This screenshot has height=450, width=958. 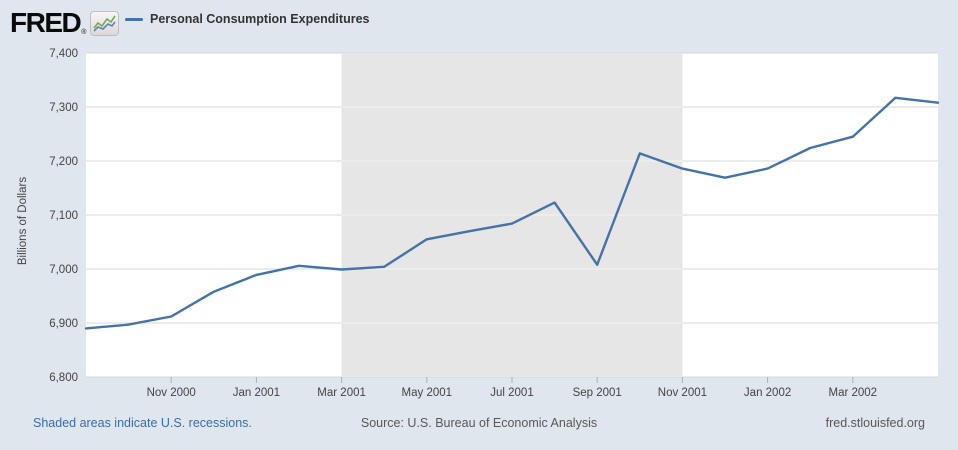 What do you see at coordinates (63, 270) in the screenshot?
I see `y-tick-label: 7,000` at bounding box center [63, 270].